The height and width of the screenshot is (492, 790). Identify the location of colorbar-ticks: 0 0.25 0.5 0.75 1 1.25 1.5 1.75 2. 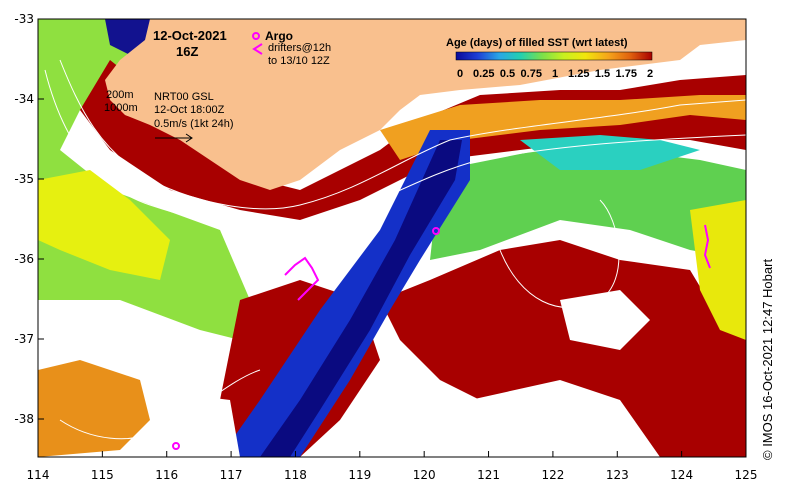
(555, 74).